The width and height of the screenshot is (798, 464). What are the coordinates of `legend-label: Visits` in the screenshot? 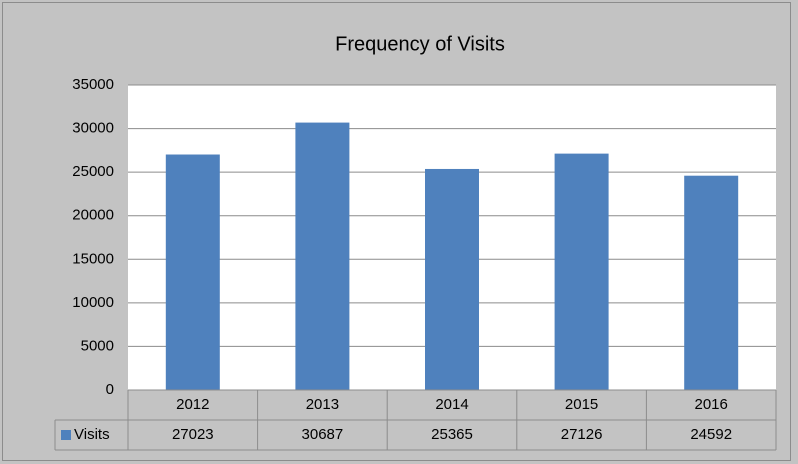 It's located at (92, 434).